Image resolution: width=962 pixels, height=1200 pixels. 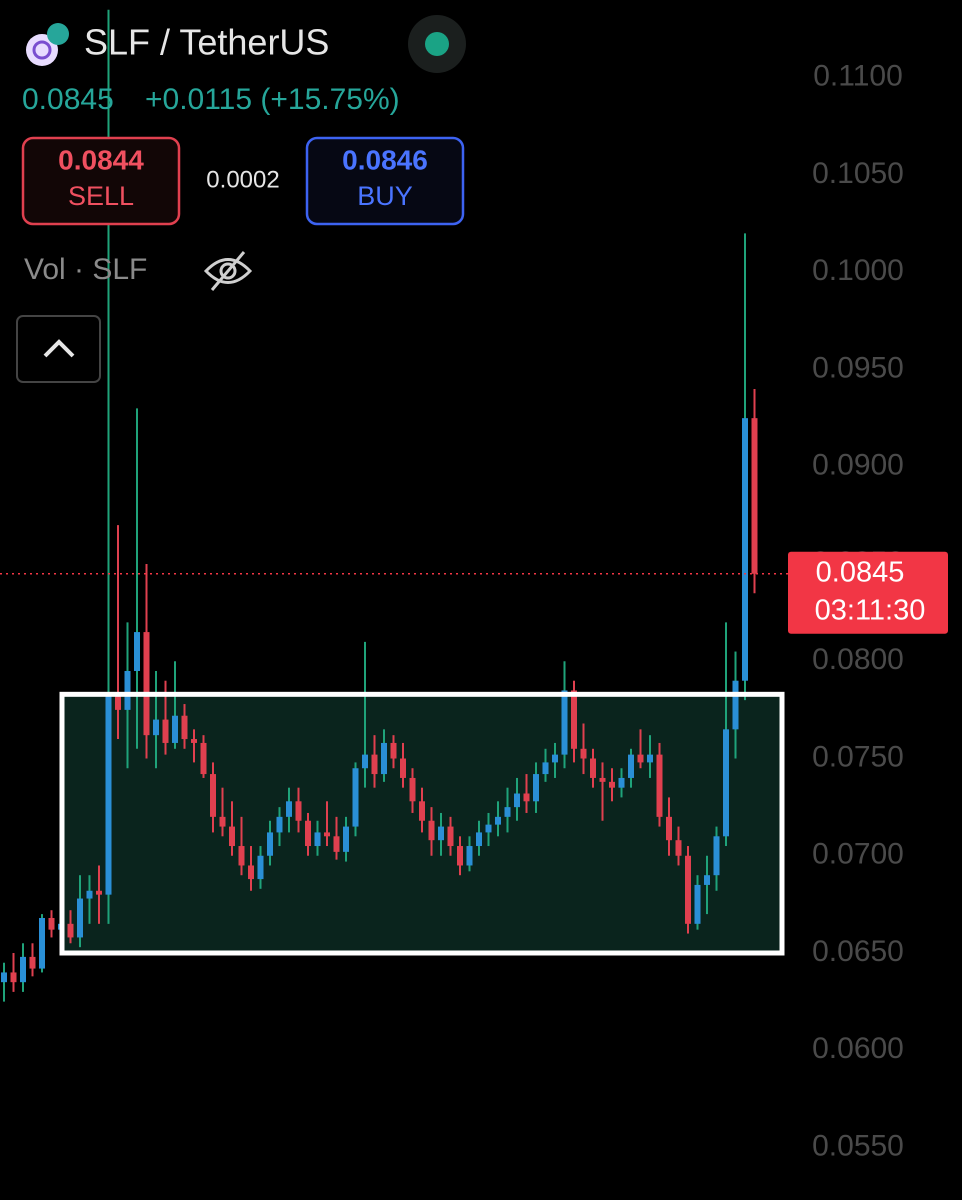 What do you see at coordinates (858, 76) in the screenshot?
I see `y-tick-label: 0.1100` at bounding box center [858, 76].